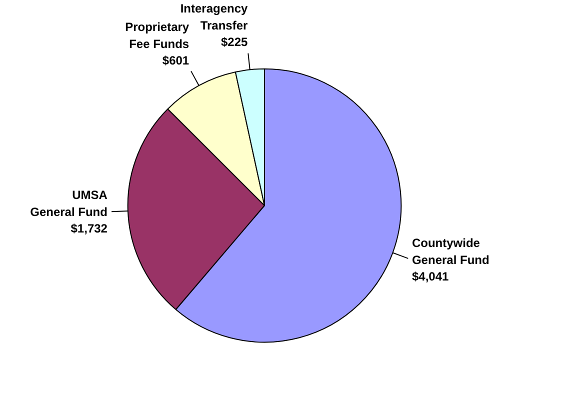  I want to click on slice-label: Proprietary Fee Funds, so click(157, 35).